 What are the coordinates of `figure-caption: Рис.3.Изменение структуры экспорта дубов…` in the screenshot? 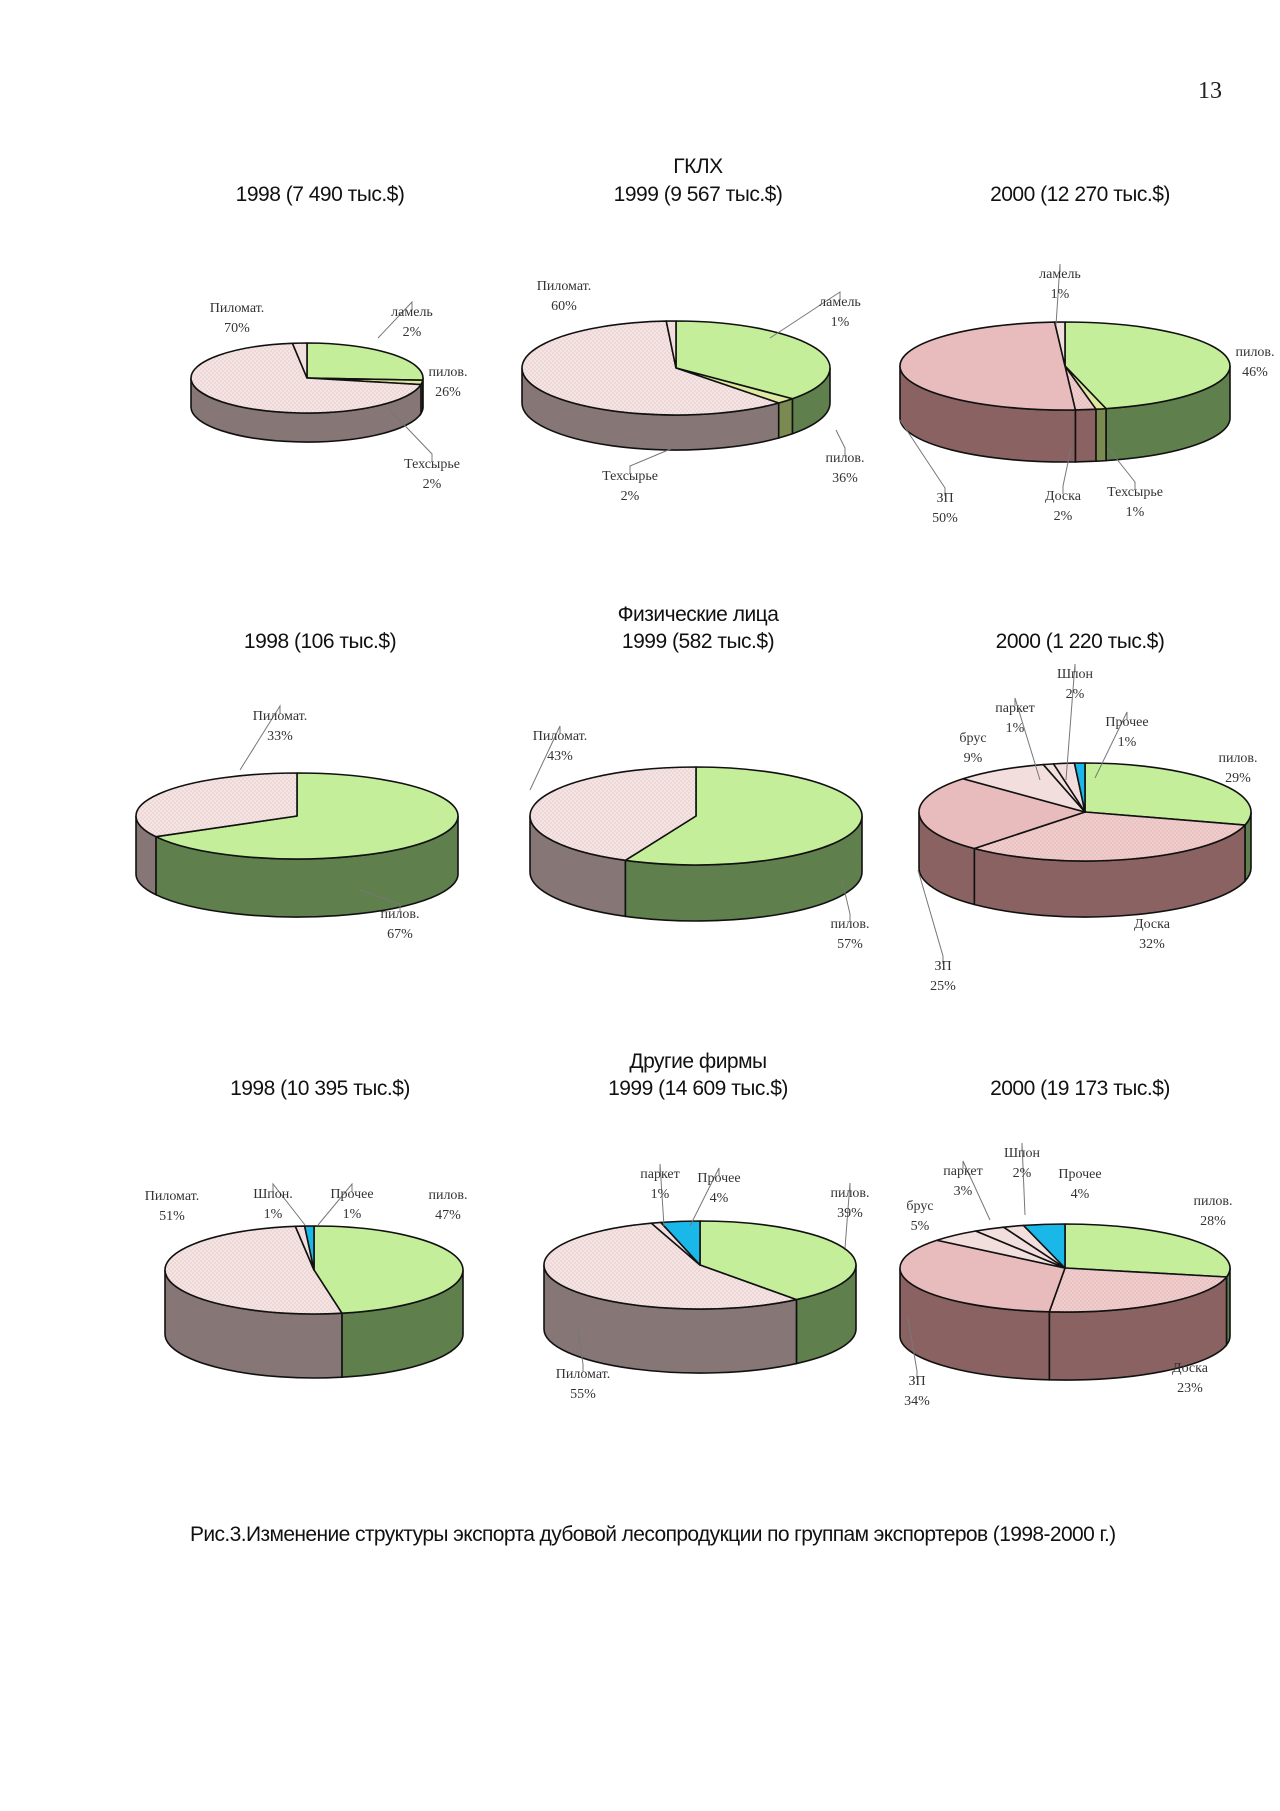 It's located at (653, 1534).